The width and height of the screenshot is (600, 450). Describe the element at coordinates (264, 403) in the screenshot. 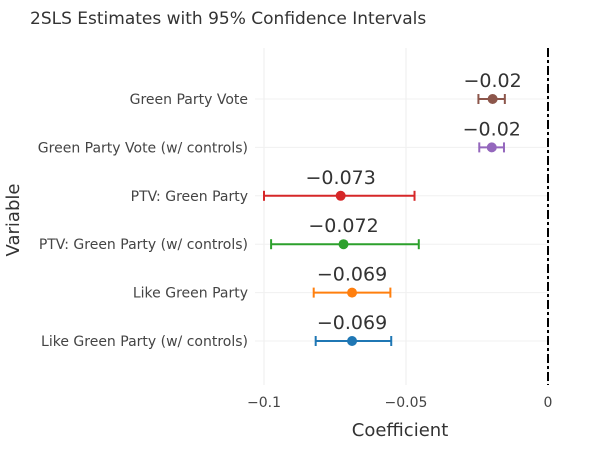

I see `x-tick-label: −0.1` at that location.